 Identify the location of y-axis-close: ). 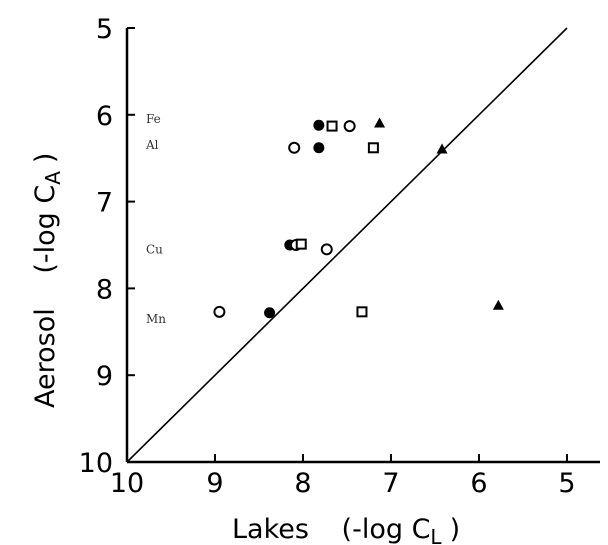
(45, 158).